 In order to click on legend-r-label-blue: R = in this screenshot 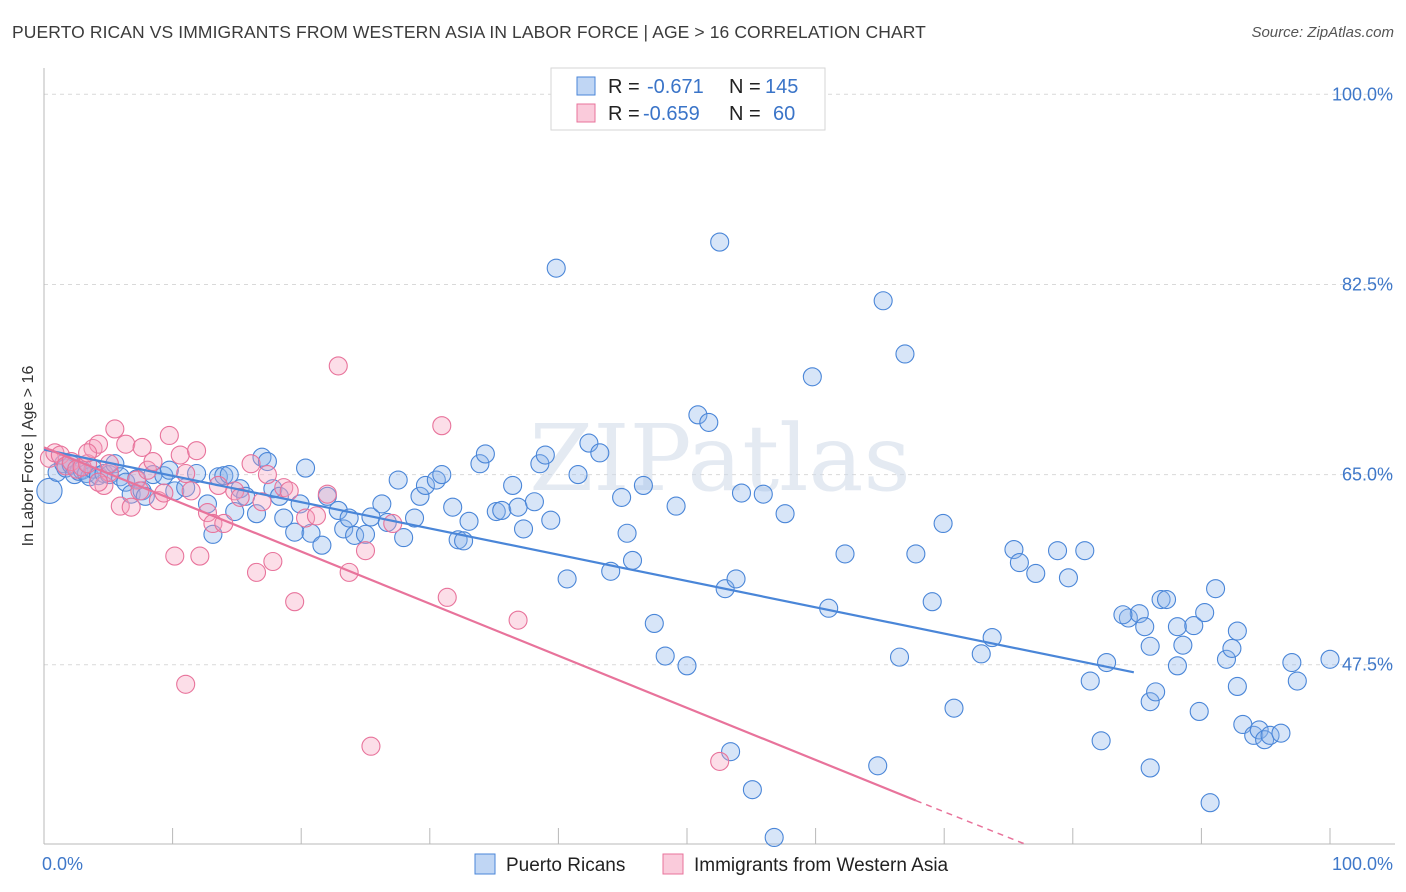, I will do `click(624, 87)`.